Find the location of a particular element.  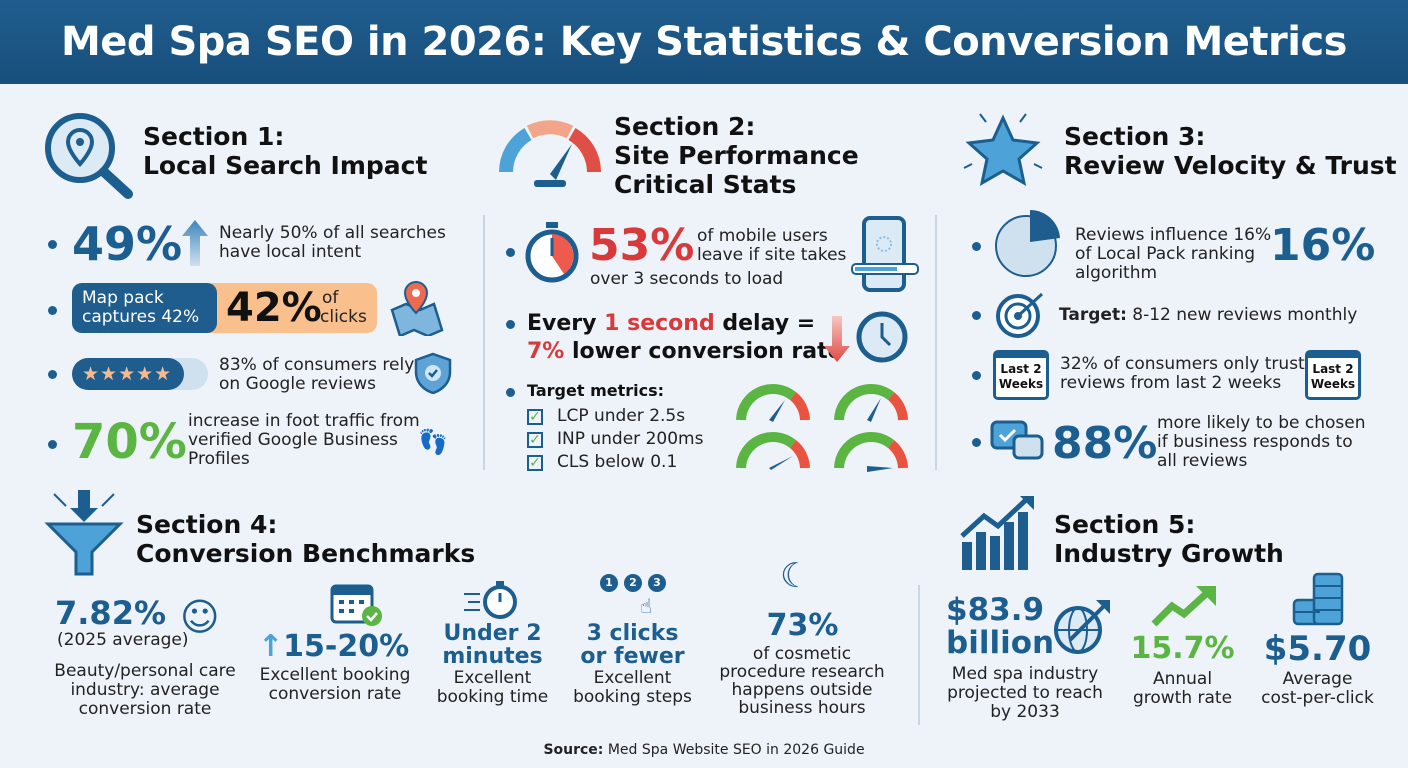

star-icon is located at coordinates (1003, 149).